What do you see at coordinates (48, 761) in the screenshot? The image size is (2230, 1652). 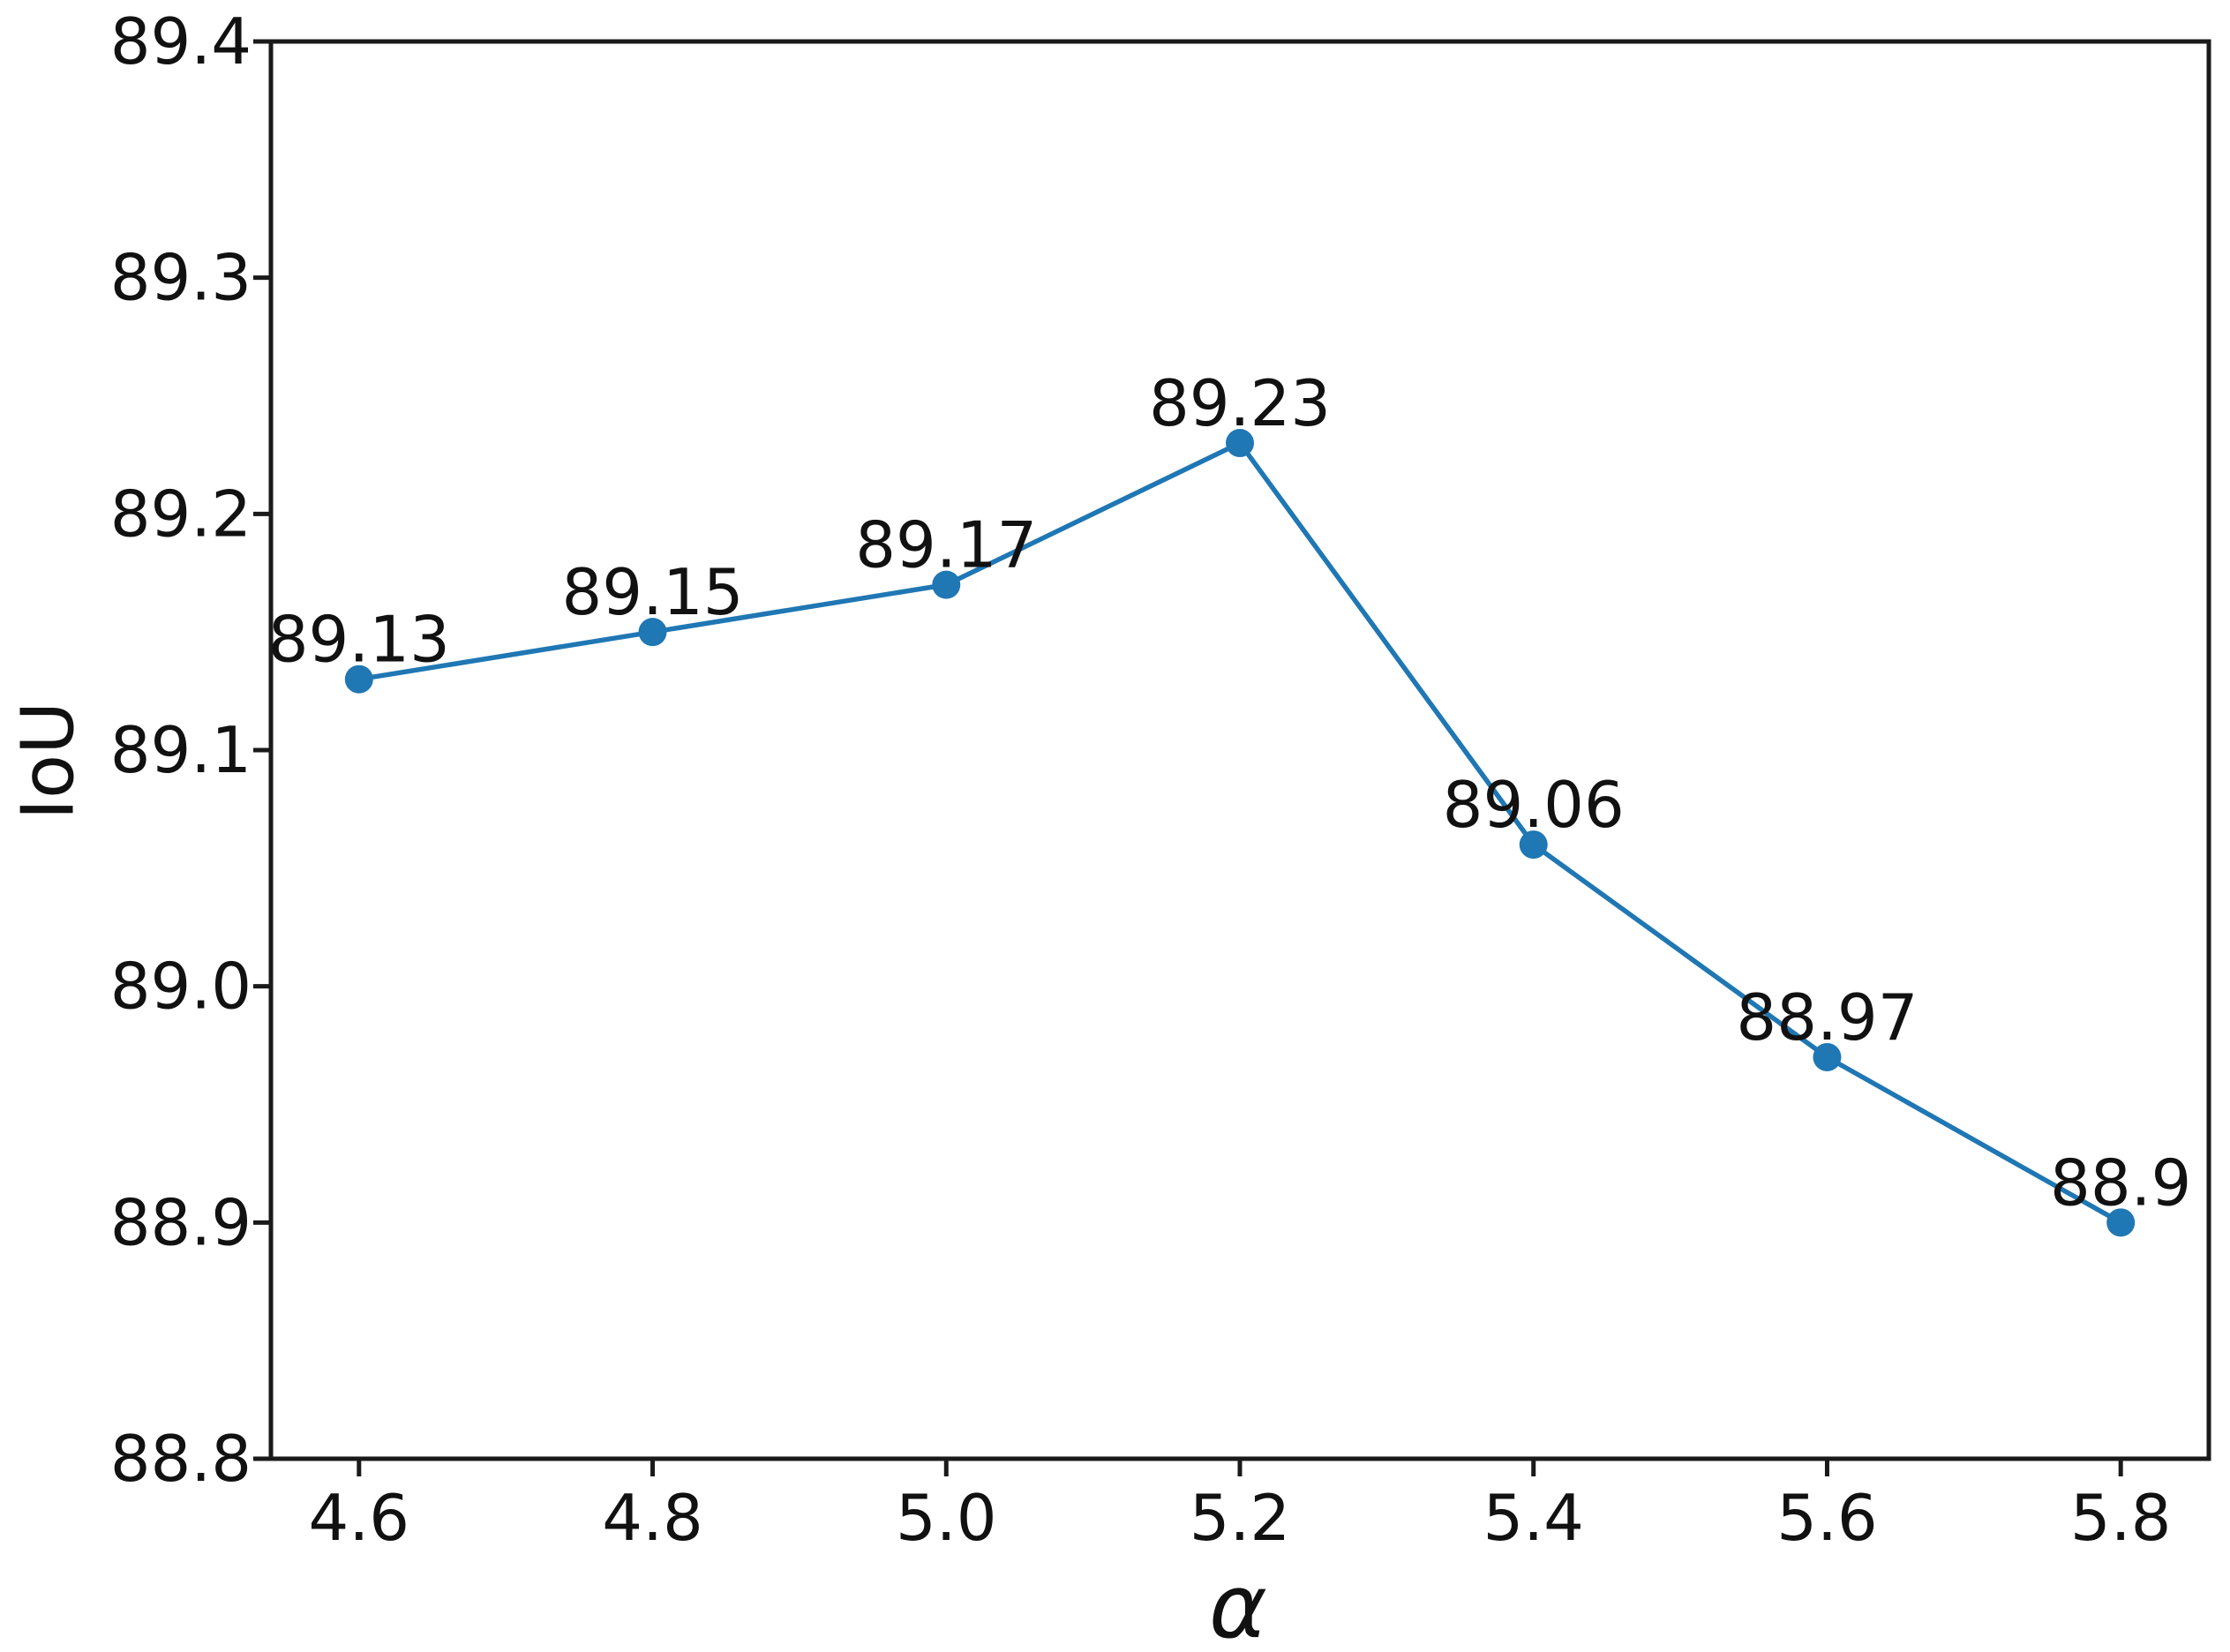 I see `y-axis-label: IoU` at bounding box center [48, 761].